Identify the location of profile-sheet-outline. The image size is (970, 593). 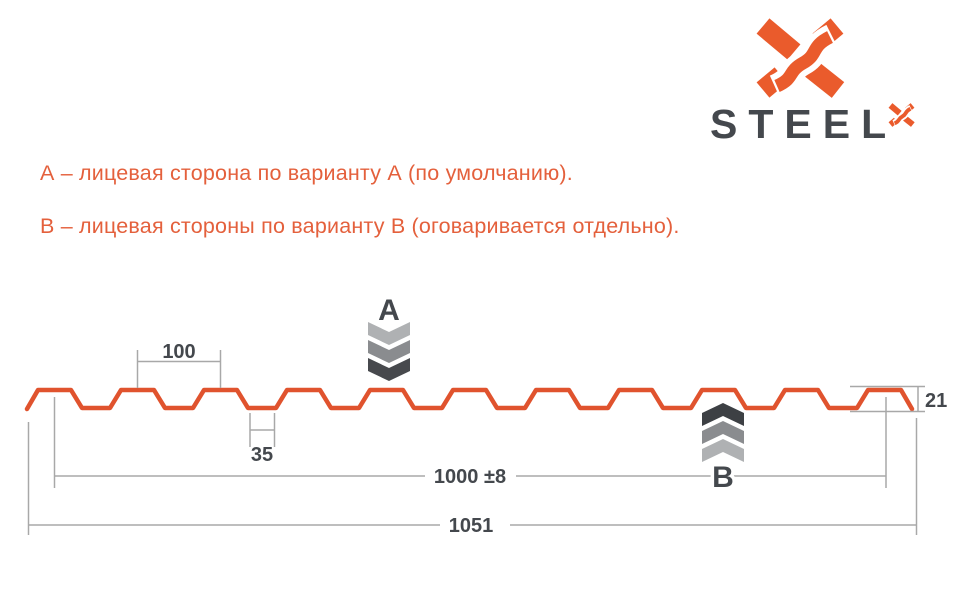
(469, 399).